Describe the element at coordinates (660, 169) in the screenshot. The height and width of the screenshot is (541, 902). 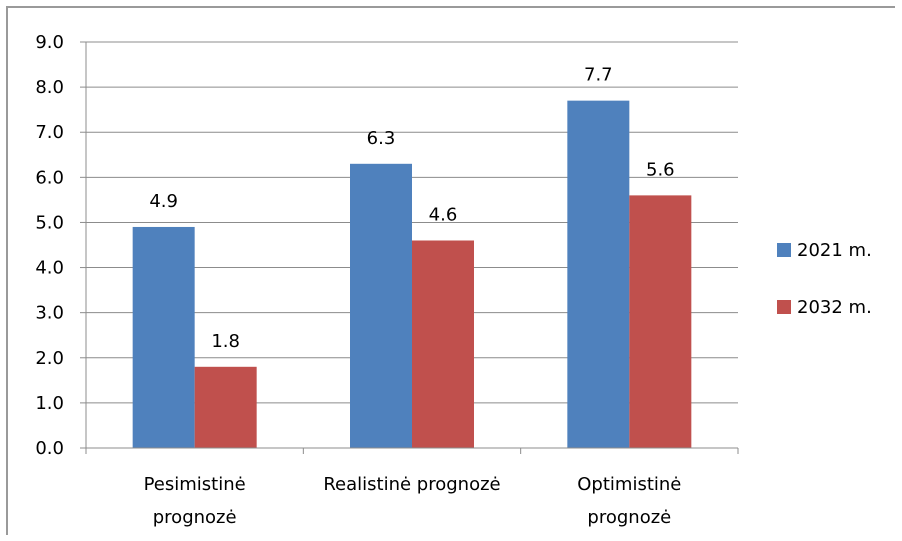
I see `data-label: 5.6` at that location.